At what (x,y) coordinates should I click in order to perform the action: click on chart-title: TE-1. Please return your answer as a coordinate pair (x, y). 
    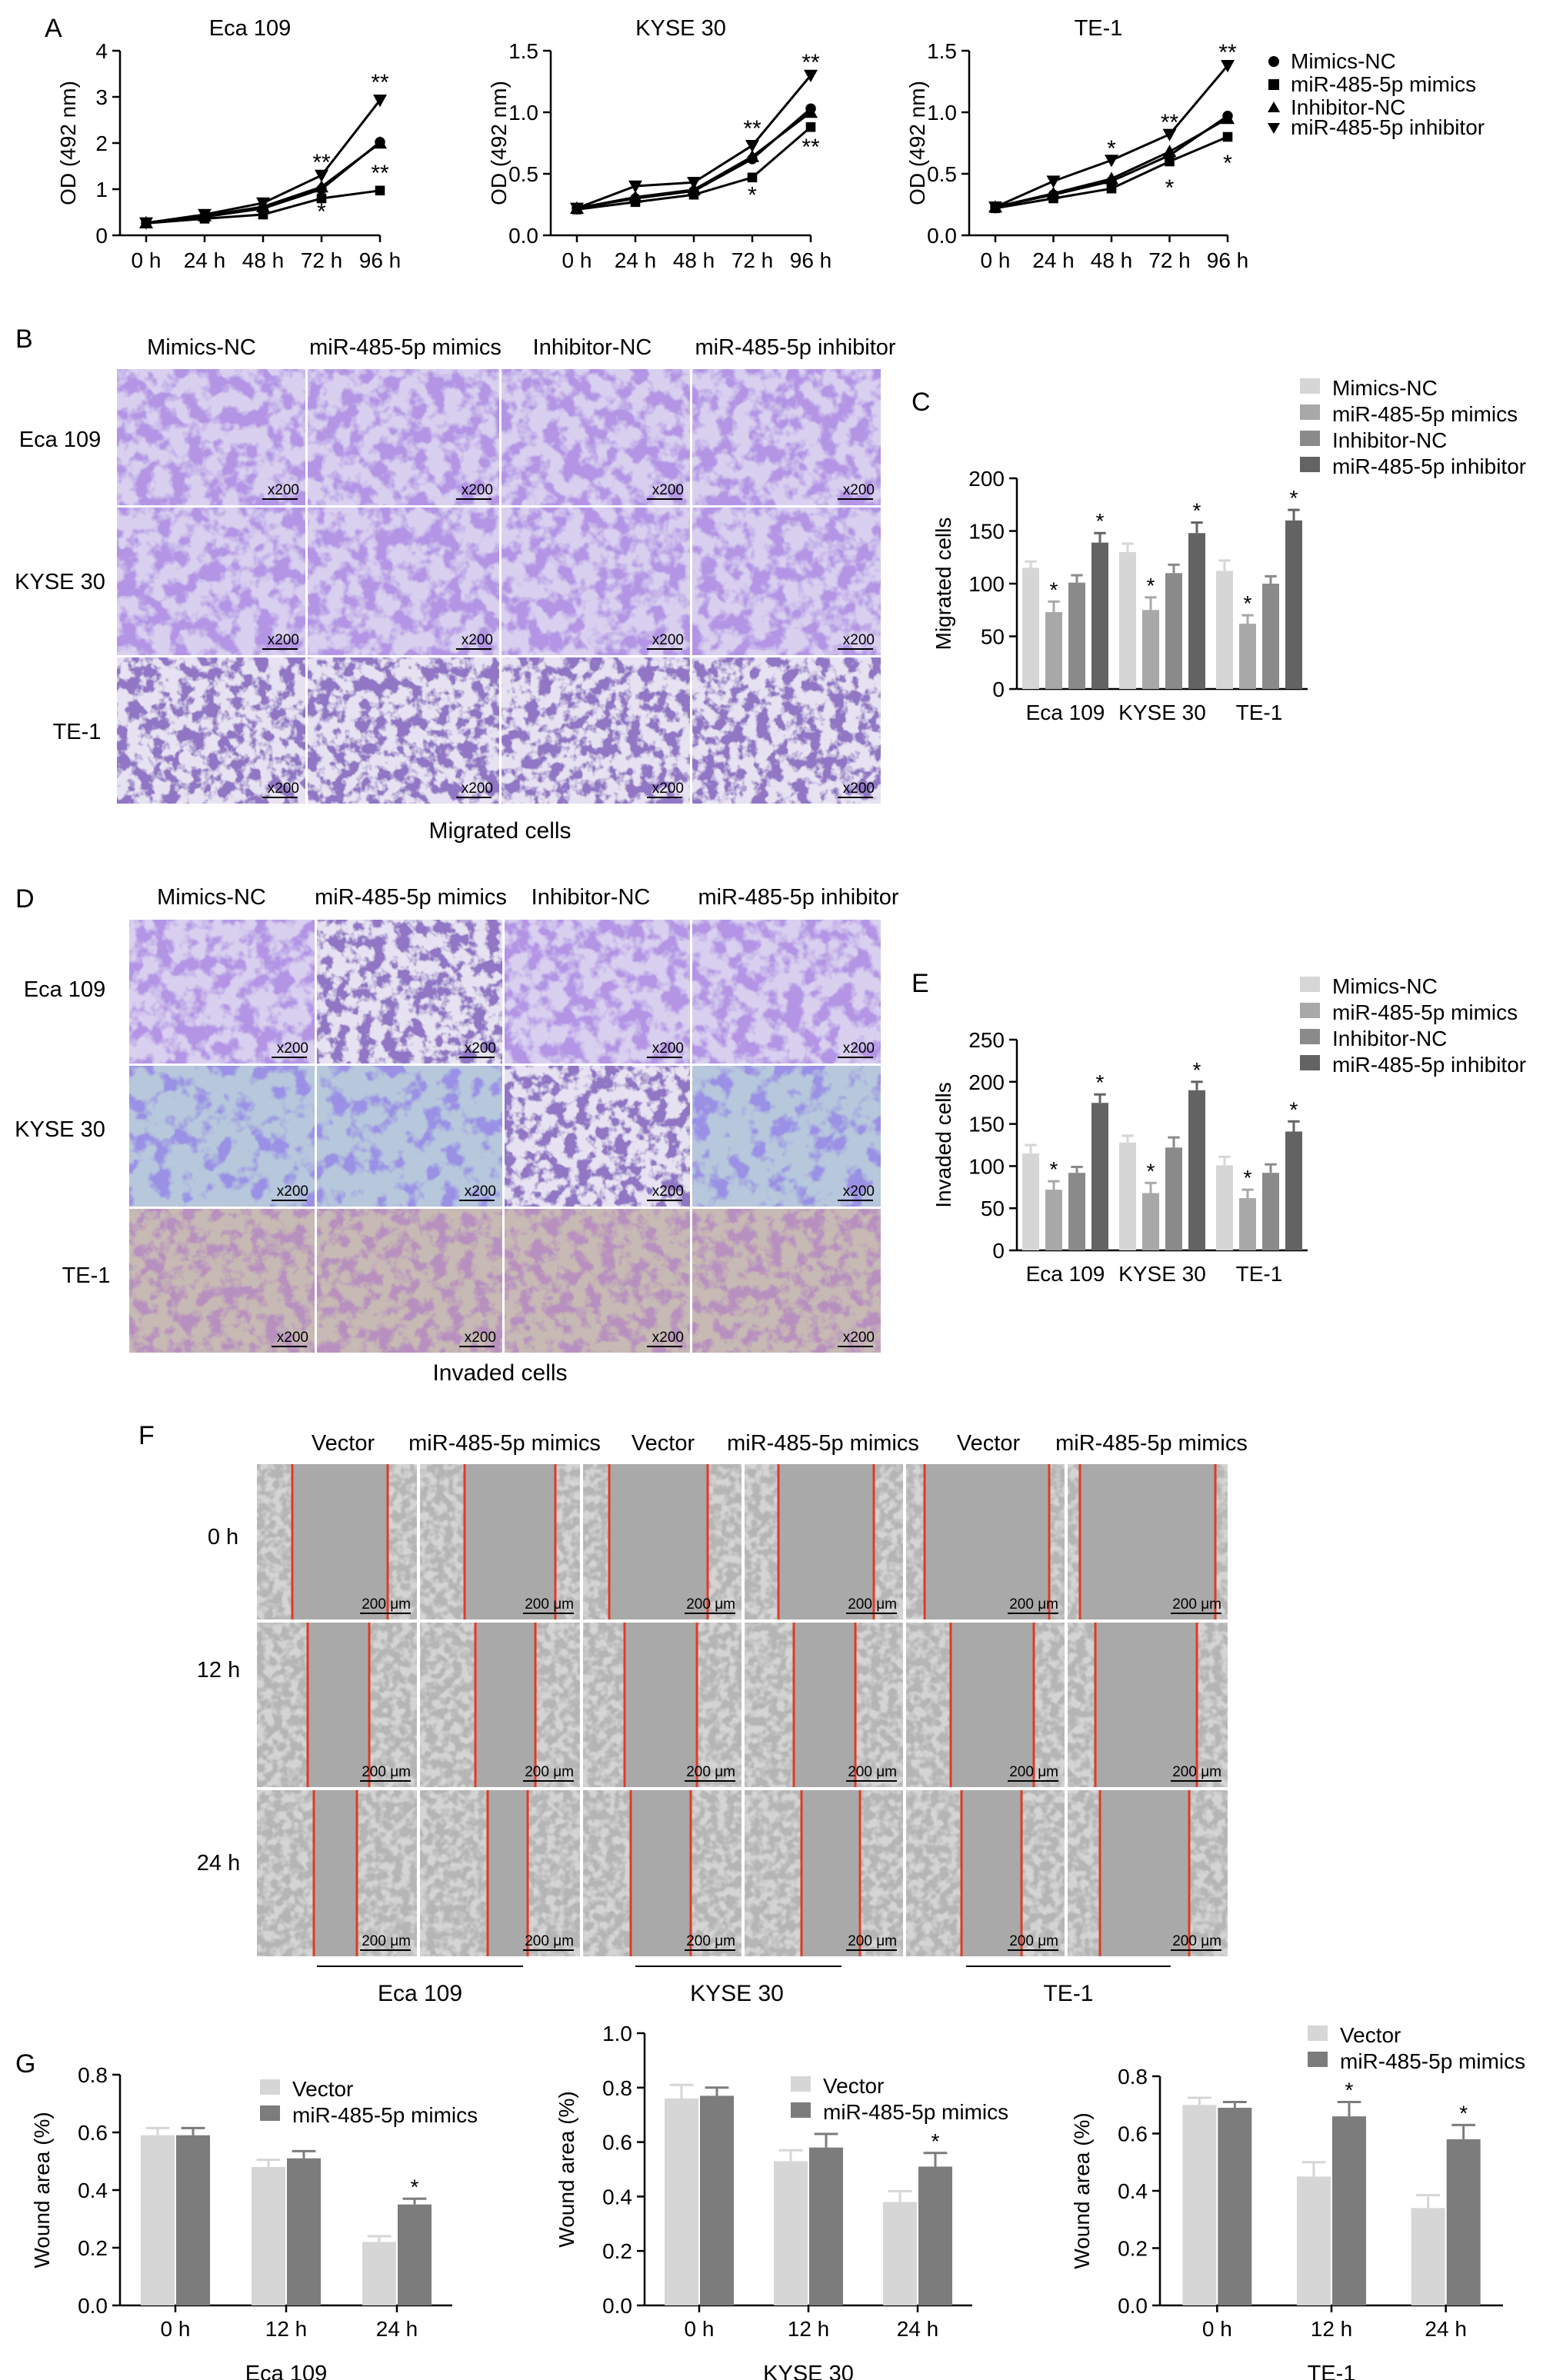
    Looking at the image, I should click on (1099, 28).